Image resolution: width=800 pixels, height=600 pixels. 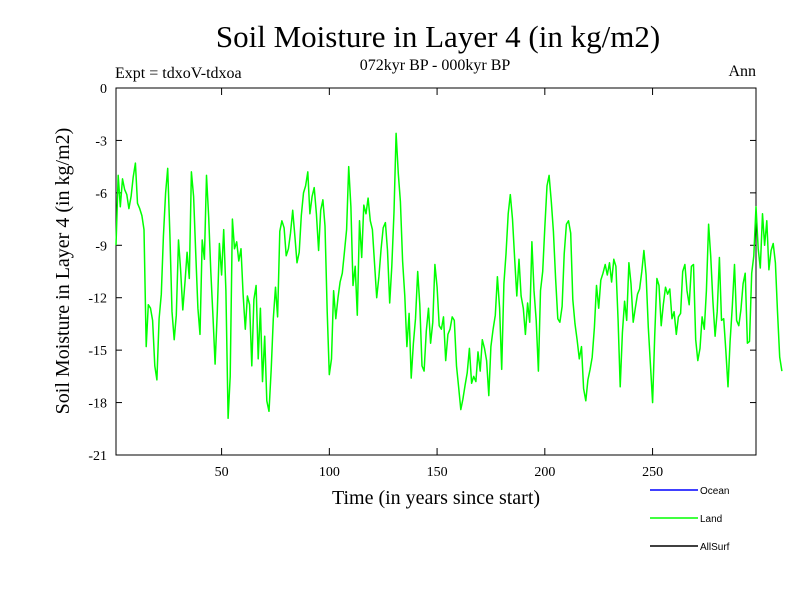 What do you see at coordinates (715, 547) in the screenshot?
I see `legend-label-allsurf: AllSurf` at bounding box center [715, 547].